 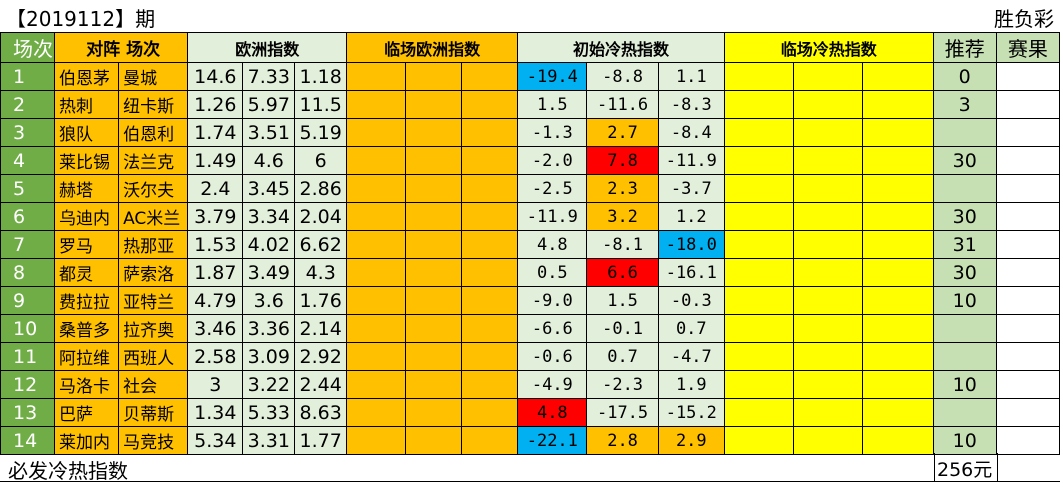 What do you see at coordinates (215, 300) in the screenshot?
I see `euro-odds-cell: 4.79` at bounding box center [215, 300].